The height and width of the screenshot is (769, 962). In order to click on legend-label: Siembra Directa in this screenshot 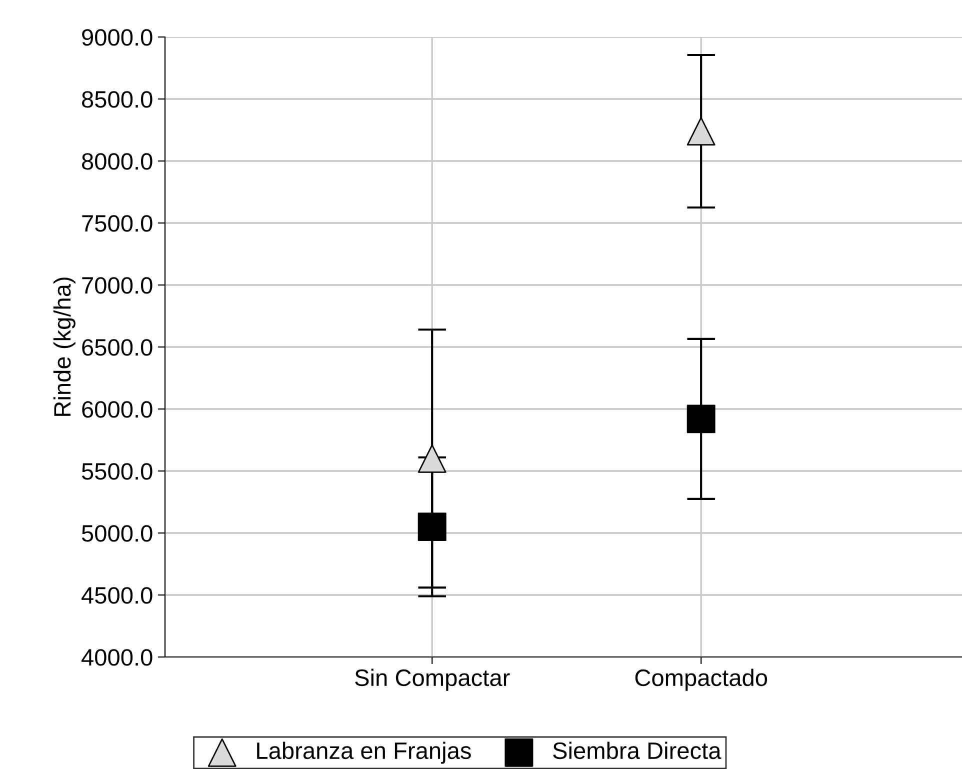, I will do `click(637, 751)`.